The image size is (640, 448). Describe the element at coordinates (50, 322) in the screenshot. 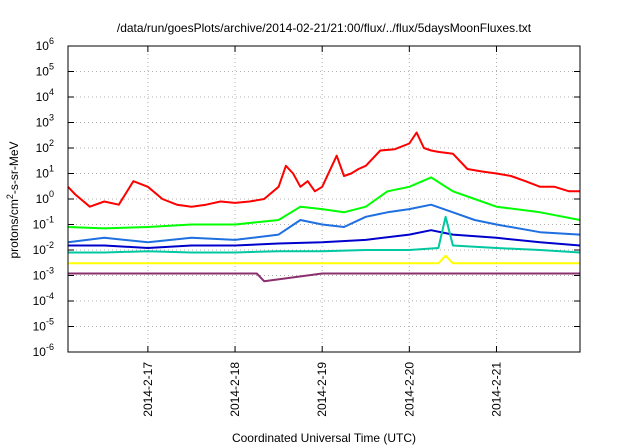

I see `y-tick-exponent: -5` at that location.